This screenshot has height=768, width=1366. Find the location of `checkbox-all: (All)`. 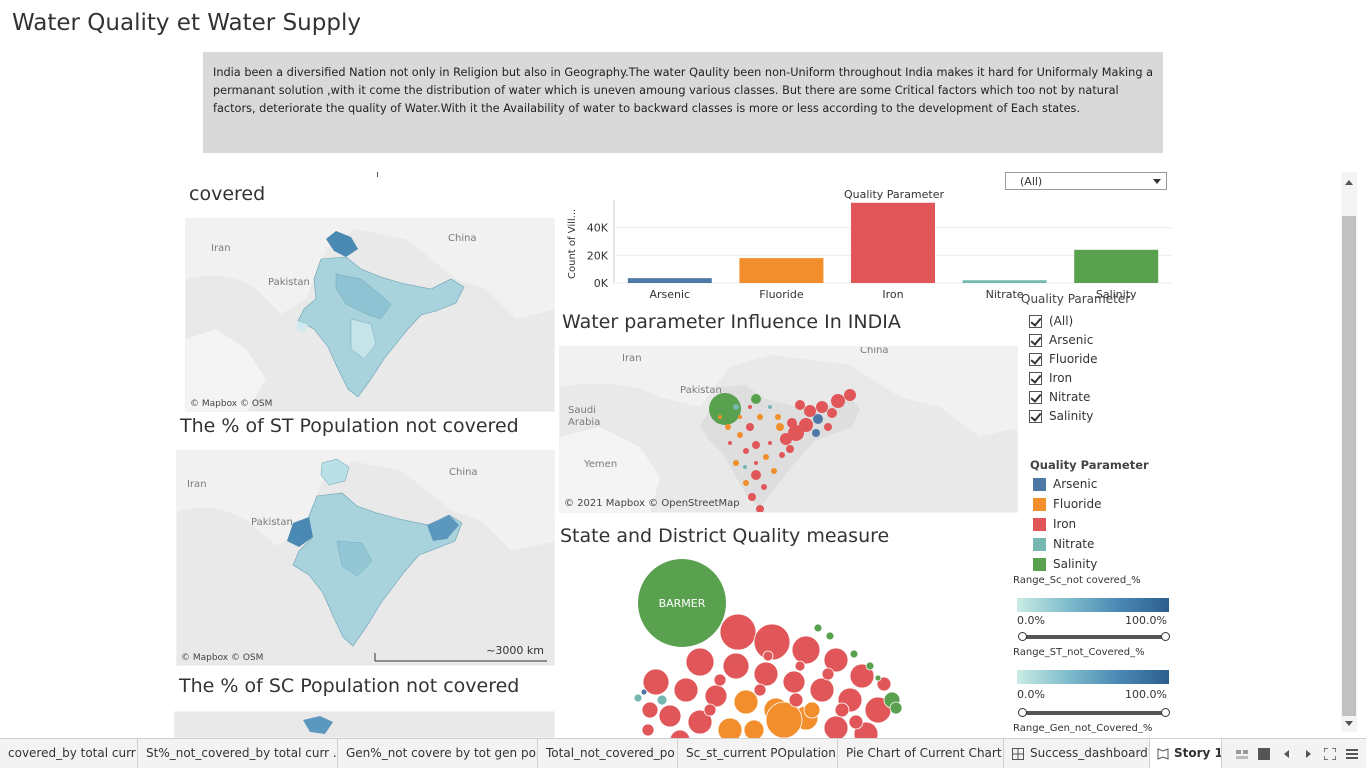

checkbox-all: (All) is located at coordinates (1051, 321).